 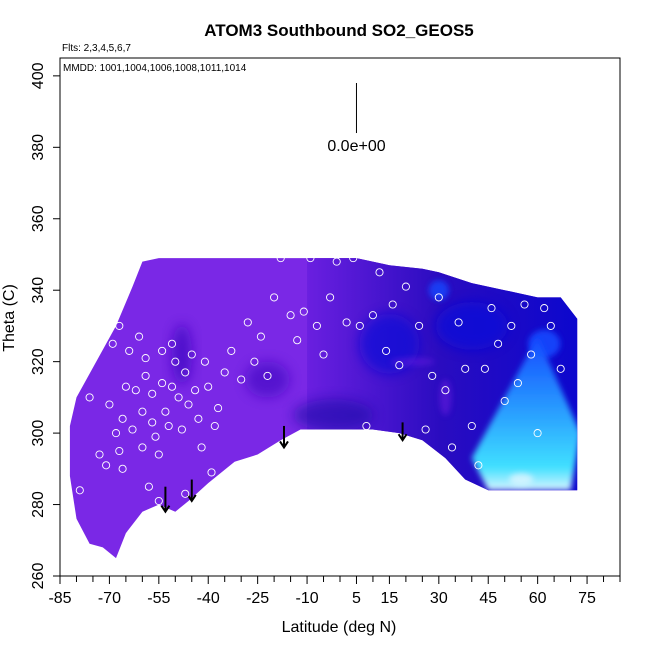 I want to click on y-tick-label: 260, so click(x=38, y=576).